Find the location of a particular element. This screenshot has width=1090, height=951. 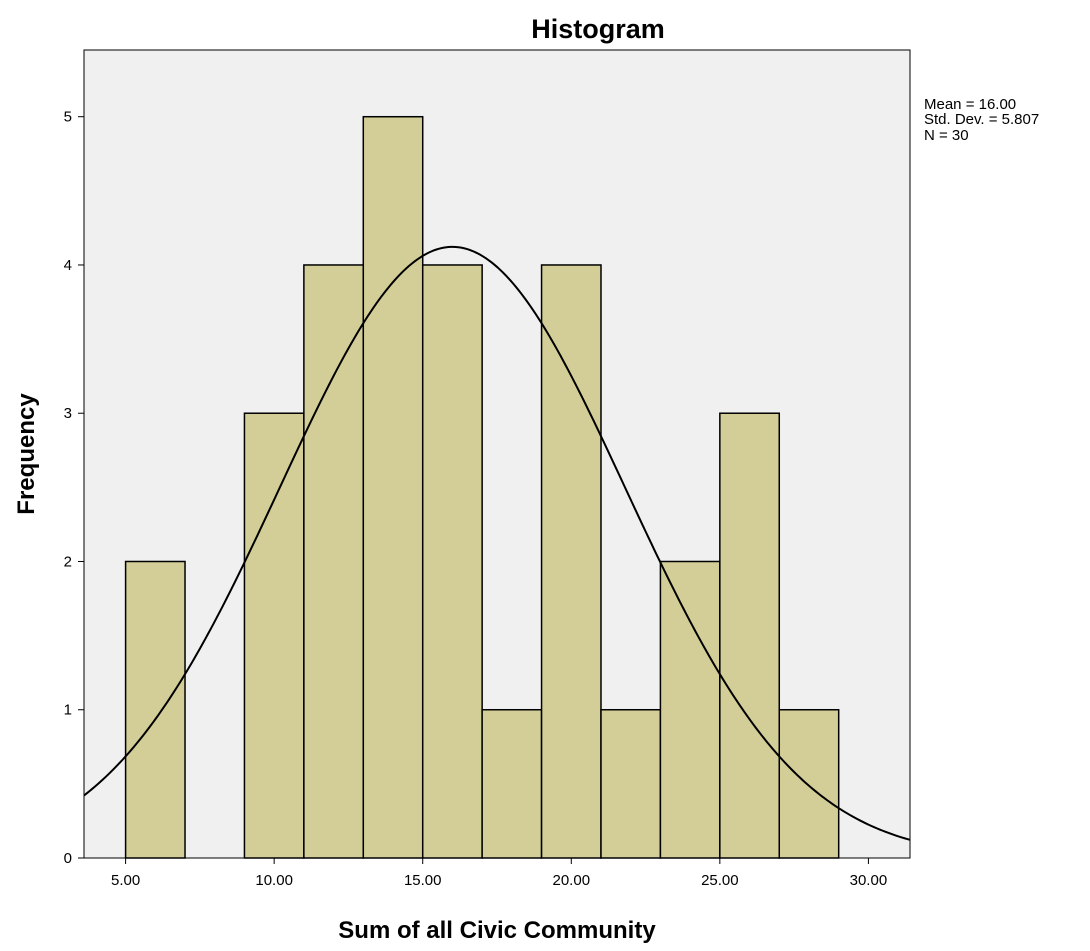

chart-title: Histogram is located at coordinates (598, 29).